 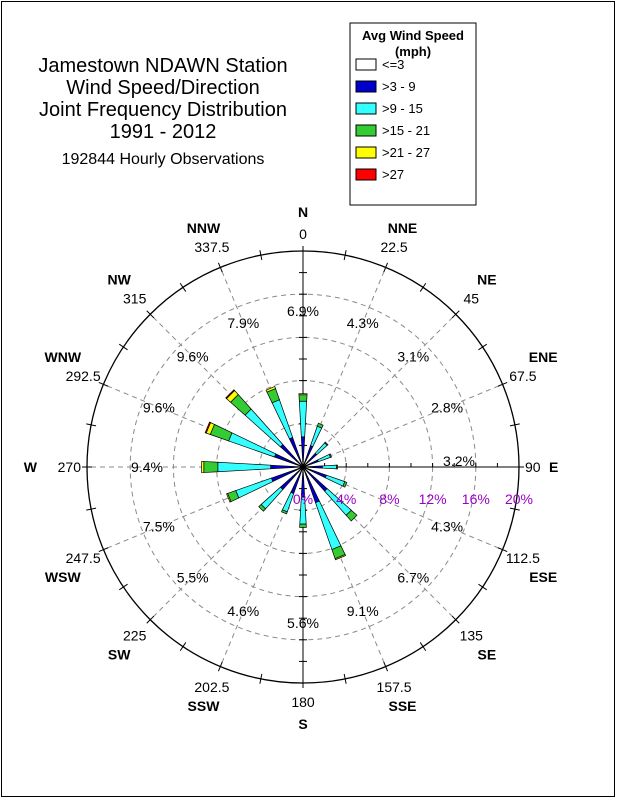 I want to click on ring-label: 8%, so click(x=389, y=499).